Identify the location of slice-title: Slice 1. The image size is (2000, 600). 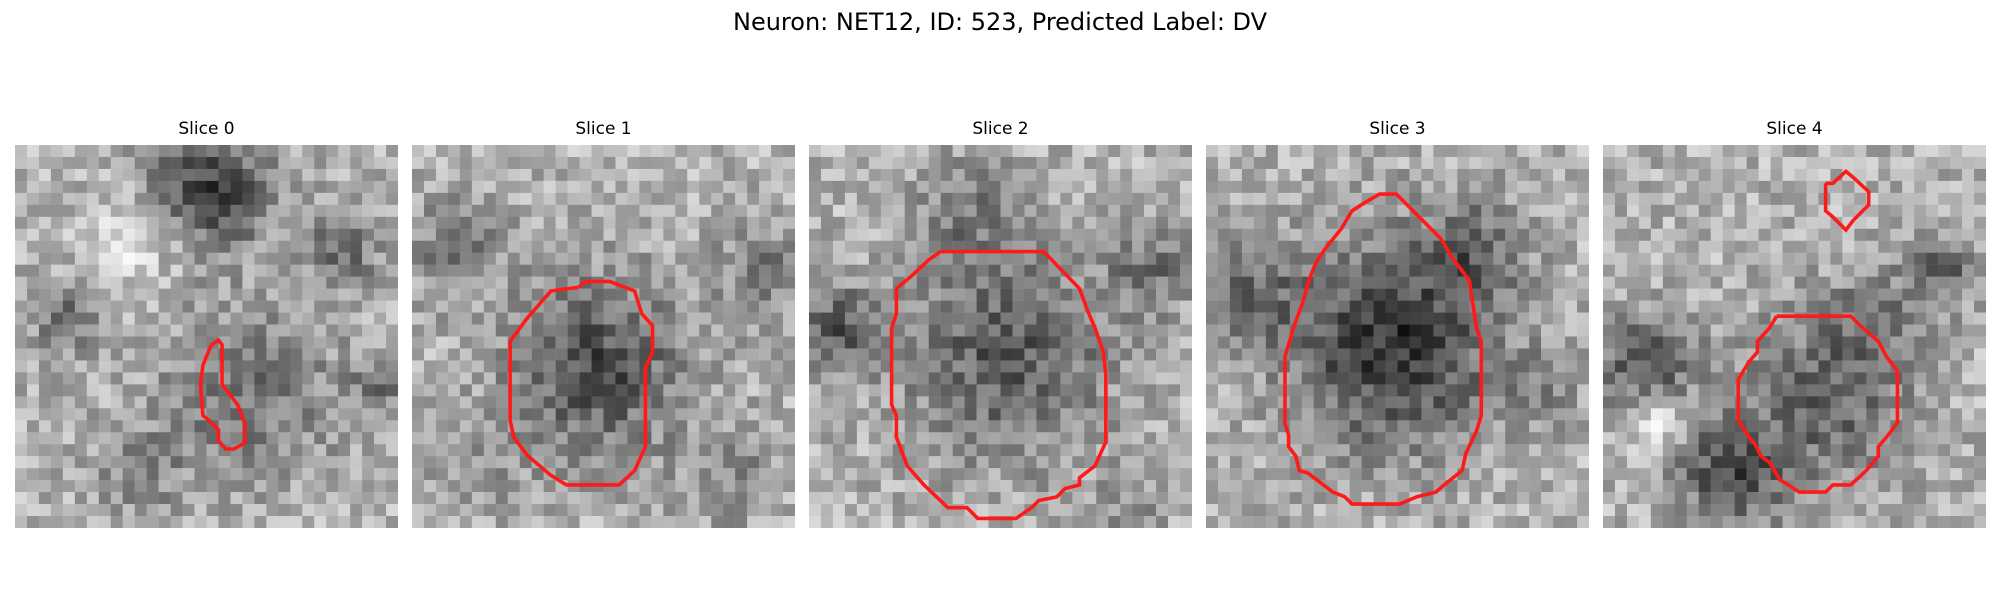
(603, 129).